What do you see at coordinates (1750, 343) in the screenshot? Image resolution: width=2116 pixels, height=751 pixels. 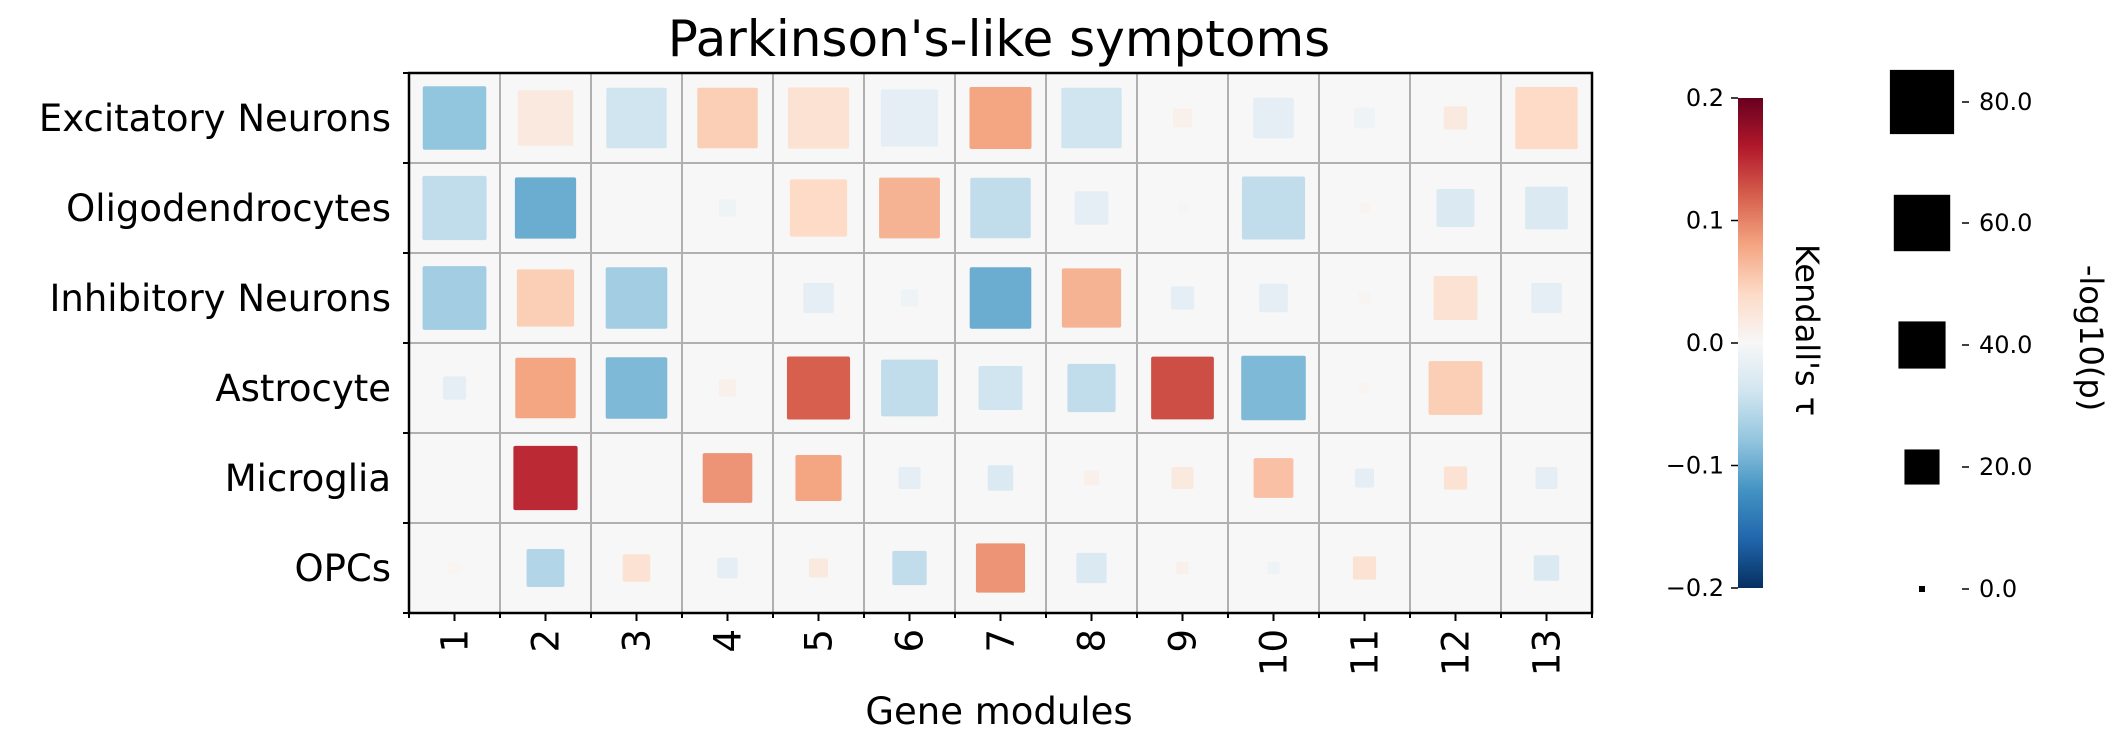 I see `colorbar-gradient` at bounding box center [1750, 343].